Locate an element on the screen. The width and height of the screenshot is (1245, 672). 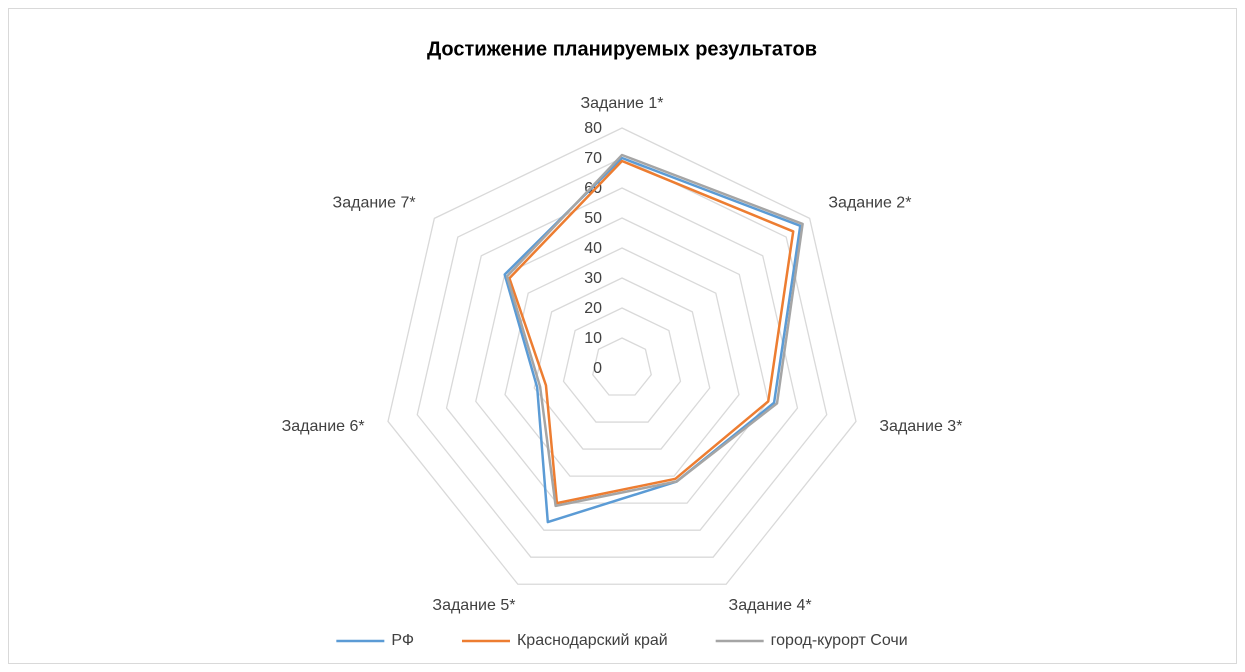
r-tick-label: 50 is located at coordinates (593, 218).